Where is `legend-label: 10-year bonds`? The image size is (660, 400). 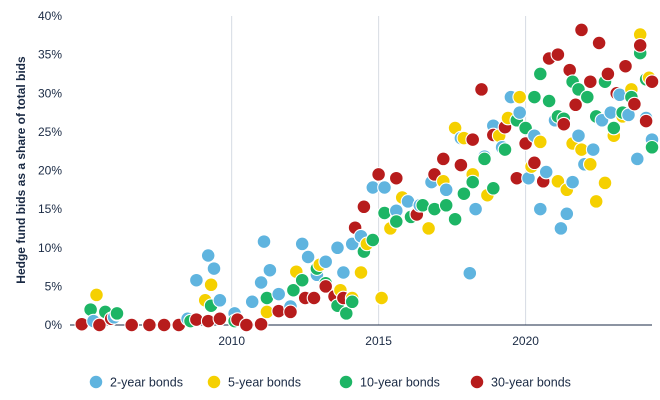
legend-label: 10-year bonds is located at coordinates (400, 383).